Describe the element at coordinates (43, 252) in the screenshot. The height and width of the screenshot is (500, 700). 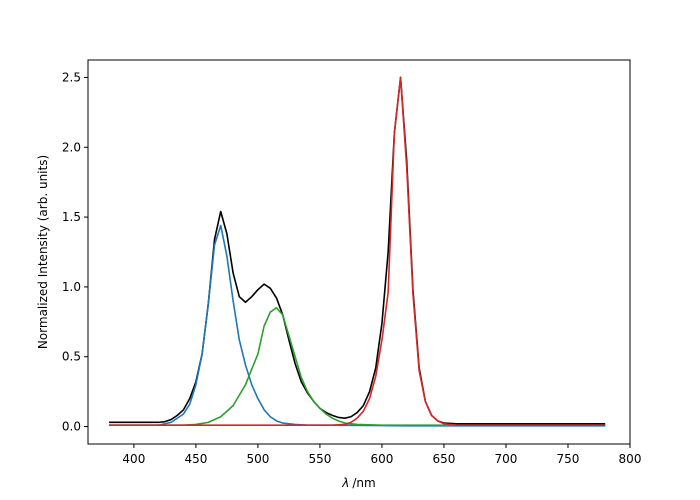
I see `y-axis-label: Normalized Intensity (arb. units)` at that location.